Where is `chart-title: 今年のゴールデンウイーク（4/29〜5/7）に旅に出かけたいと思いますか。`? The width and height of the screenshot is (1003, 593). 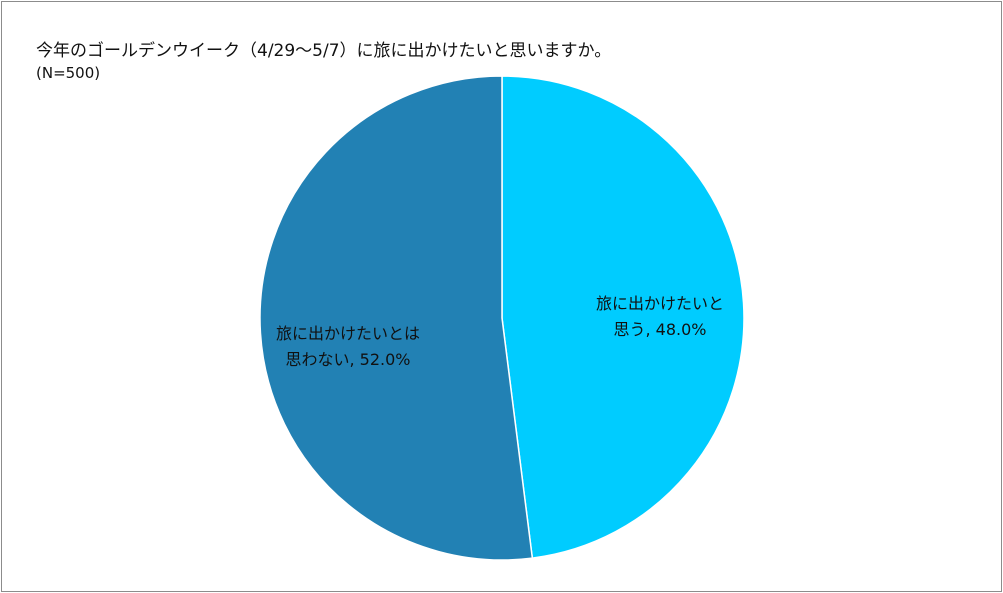 chart-title: 今年のゴールデンウイーク（4/29〜5/7）に旅に出かけたいと思いますか。 is located at coordinates (324, 51).